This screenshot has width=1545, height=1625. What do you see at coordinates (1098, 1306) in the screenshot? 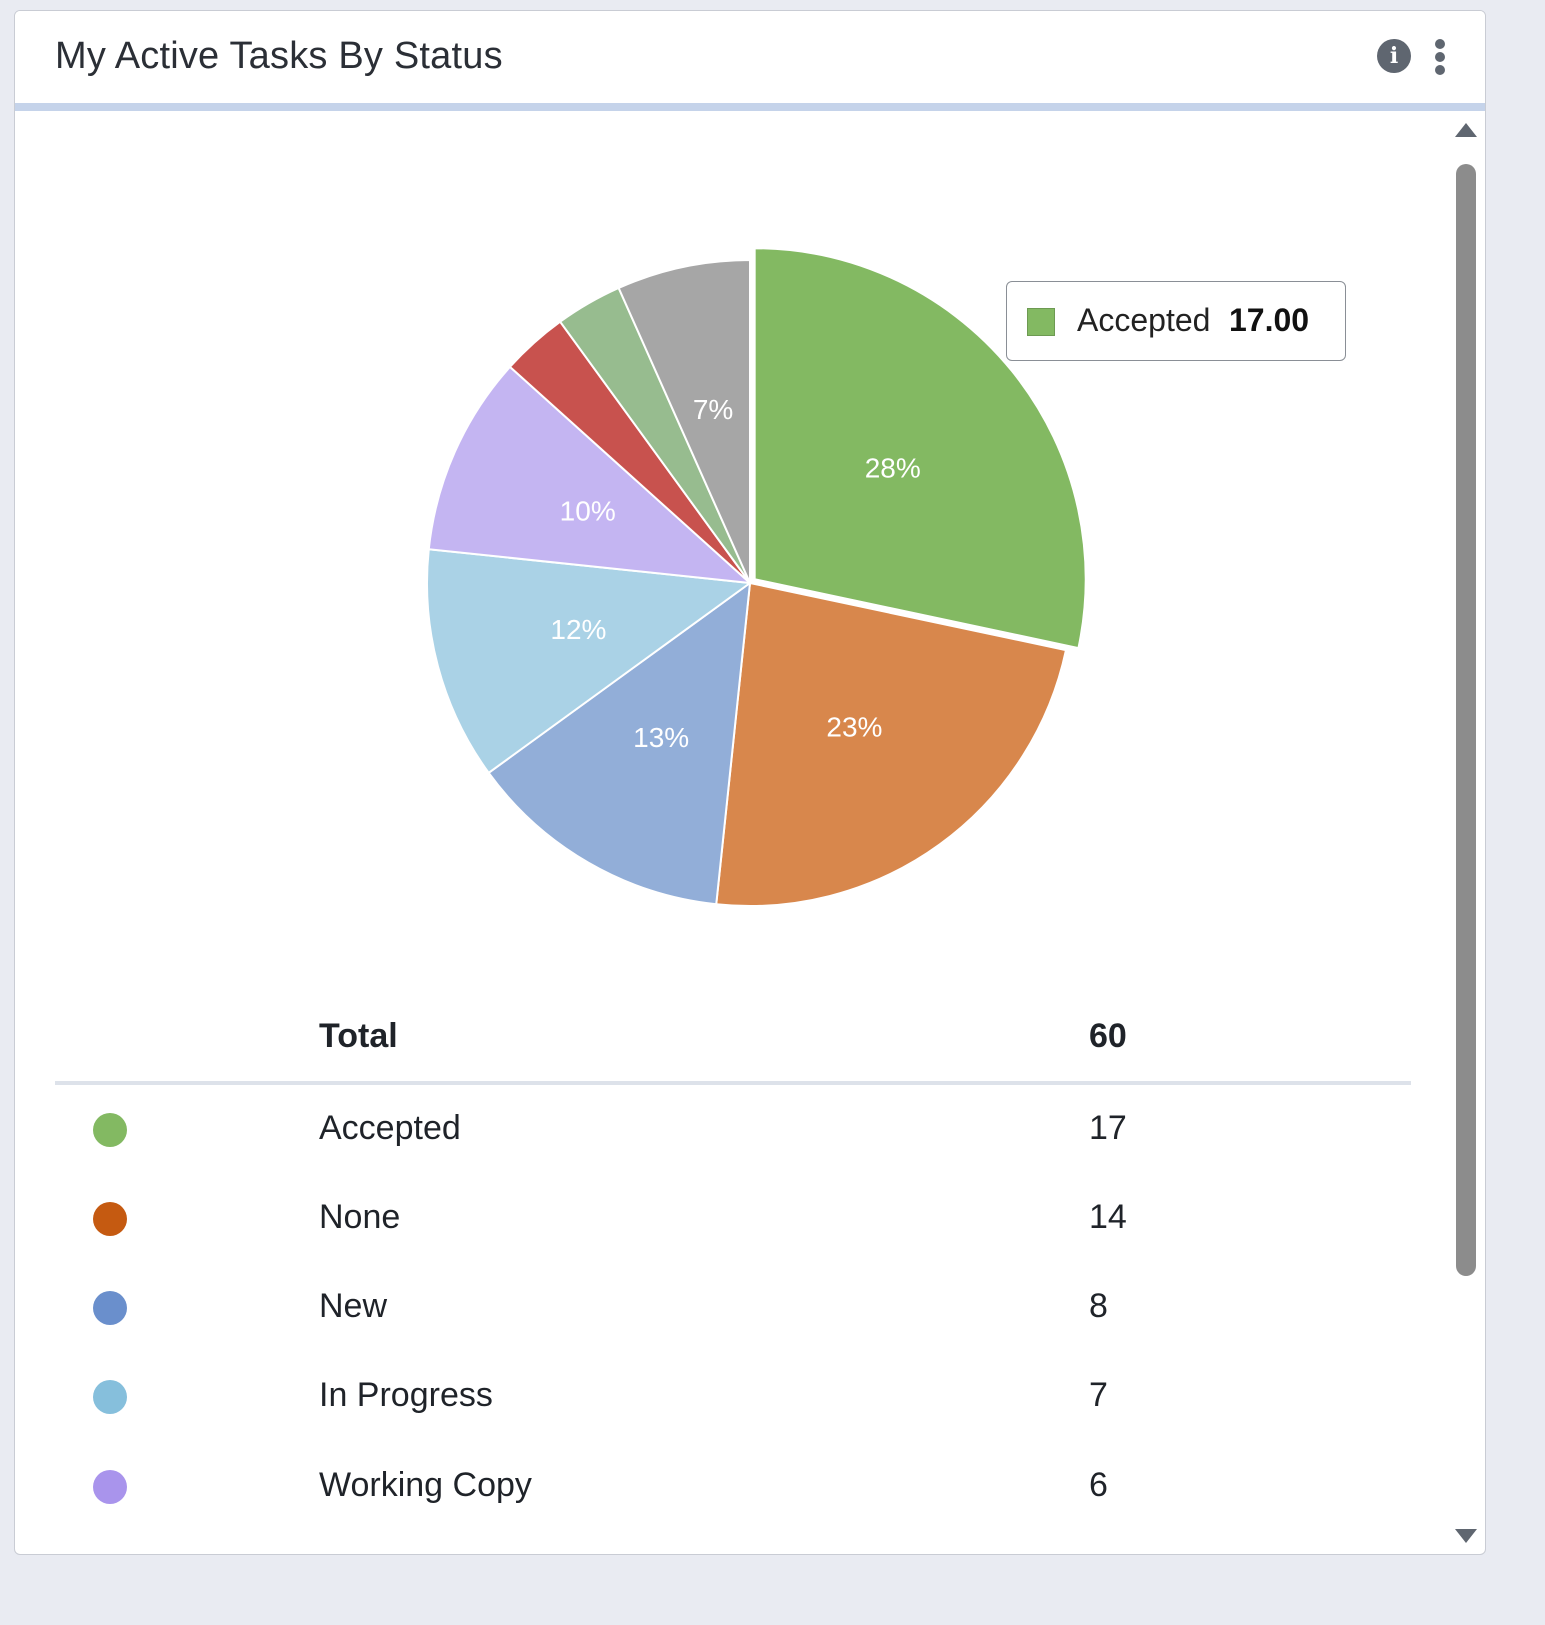
I see `legend-count: 8` at bounding box center [1098, 1306].